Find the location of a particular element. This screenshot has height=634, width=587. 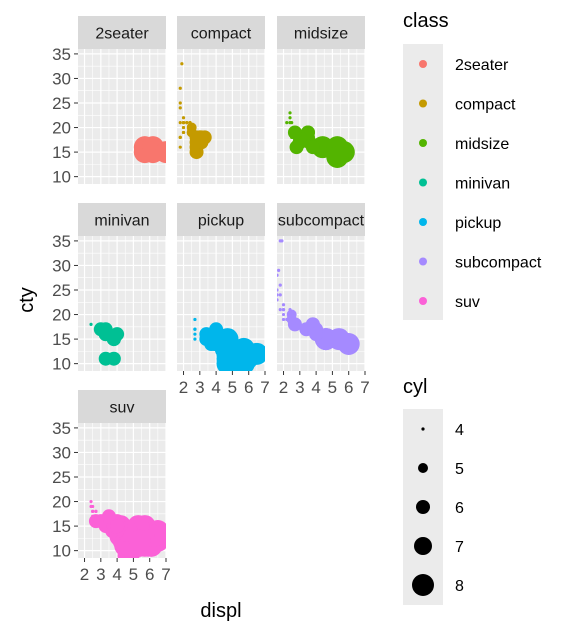

facet-panel-pickup: pickup 2 3 4 5 6 7 is located at coordinates (223, 300).